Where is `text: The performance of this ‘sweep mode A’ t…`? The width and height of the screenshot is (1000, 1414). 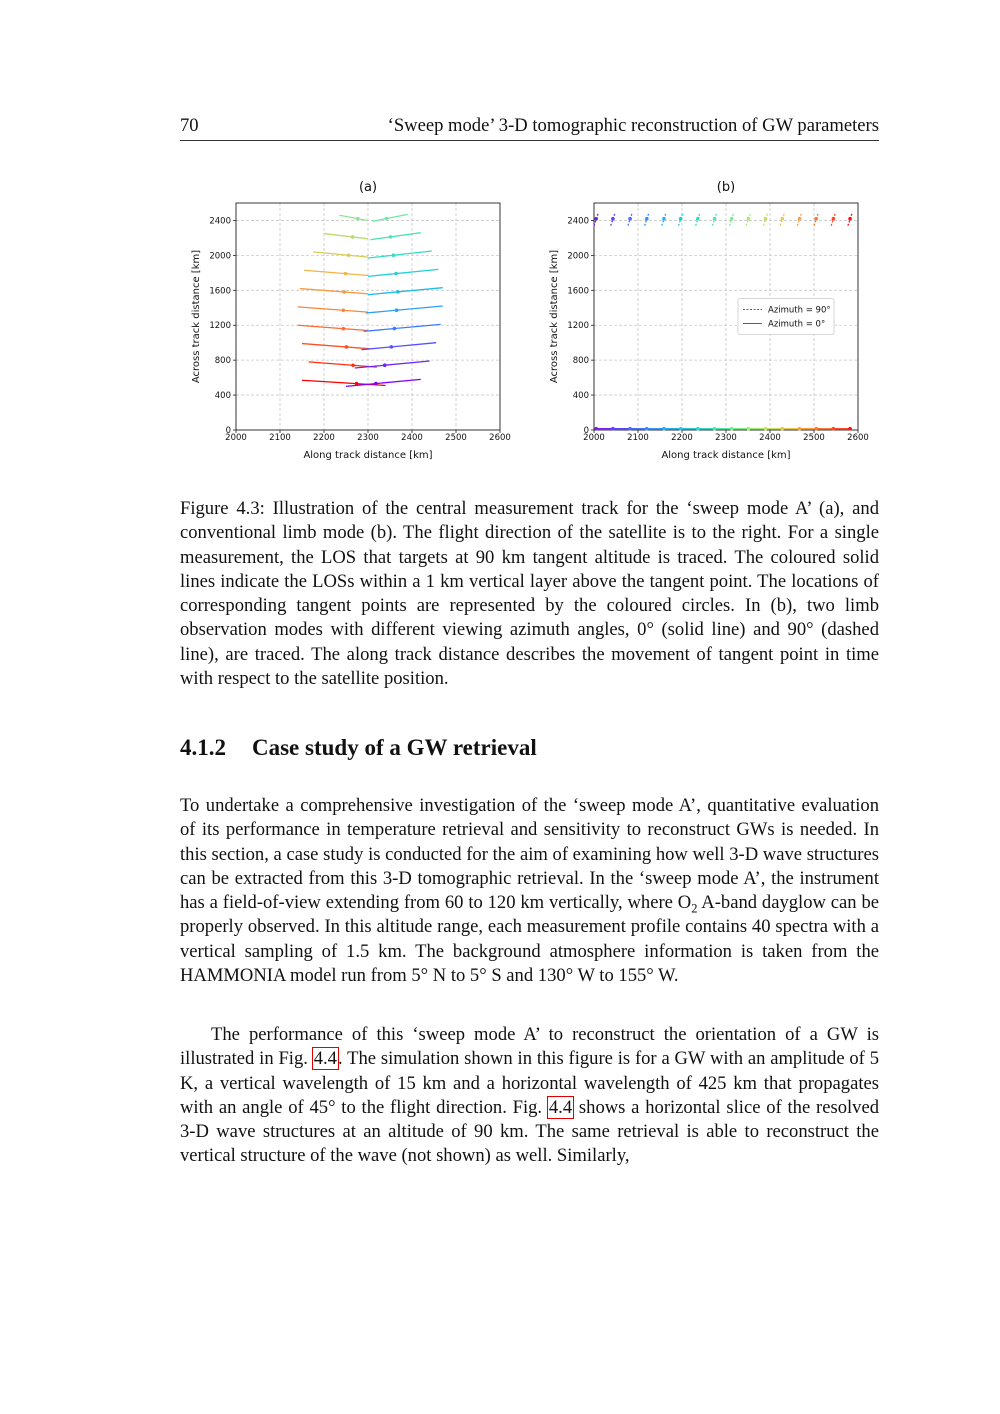
text: The performance of this ‘sweep mode A’ t… is located at coordinates (529, 1047).